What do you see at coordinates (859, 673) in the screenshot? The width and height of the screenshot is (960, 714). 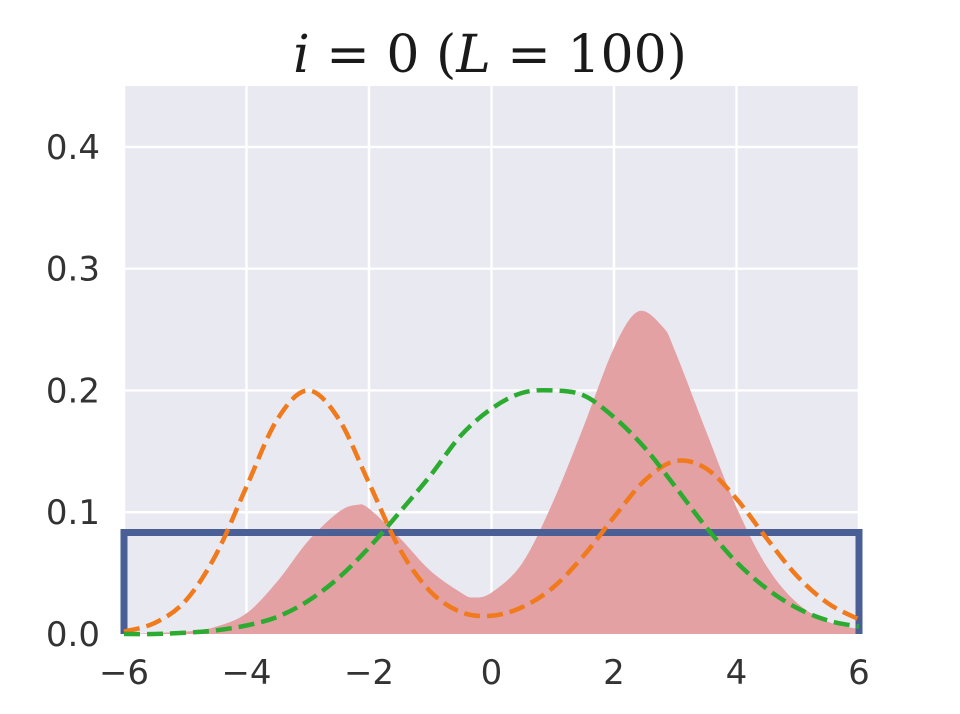 I see `x-tick-label: 6` at bounding box center [859, 673].